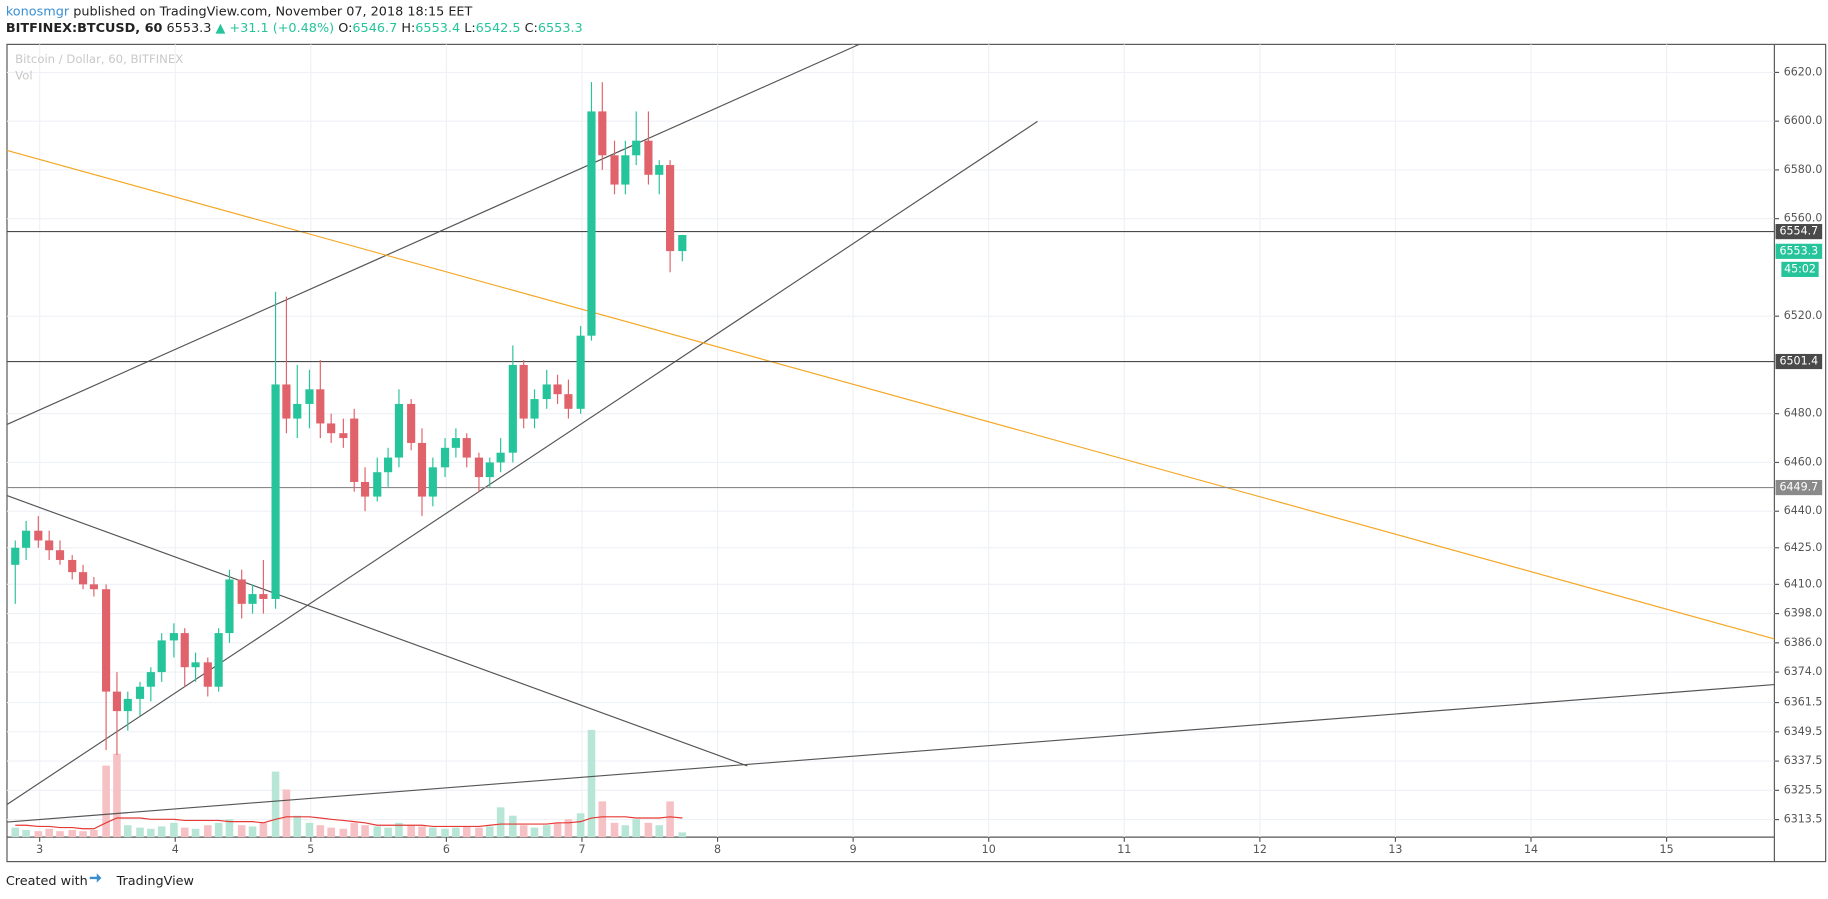 This screenshot has height=899, width=1828. I want to click on h-value: 6553.4, so click(437, 28).